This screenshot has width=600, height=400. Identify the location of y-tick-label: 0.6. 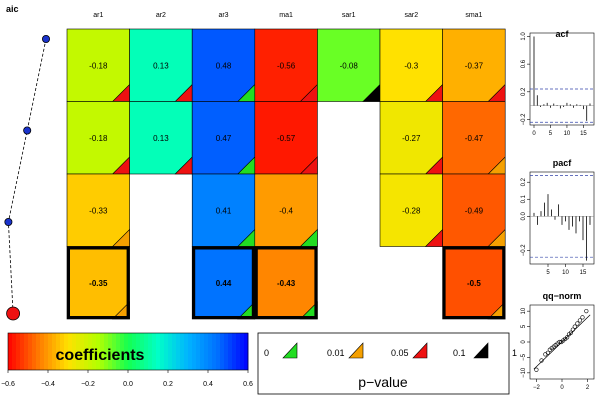
(524, 63).